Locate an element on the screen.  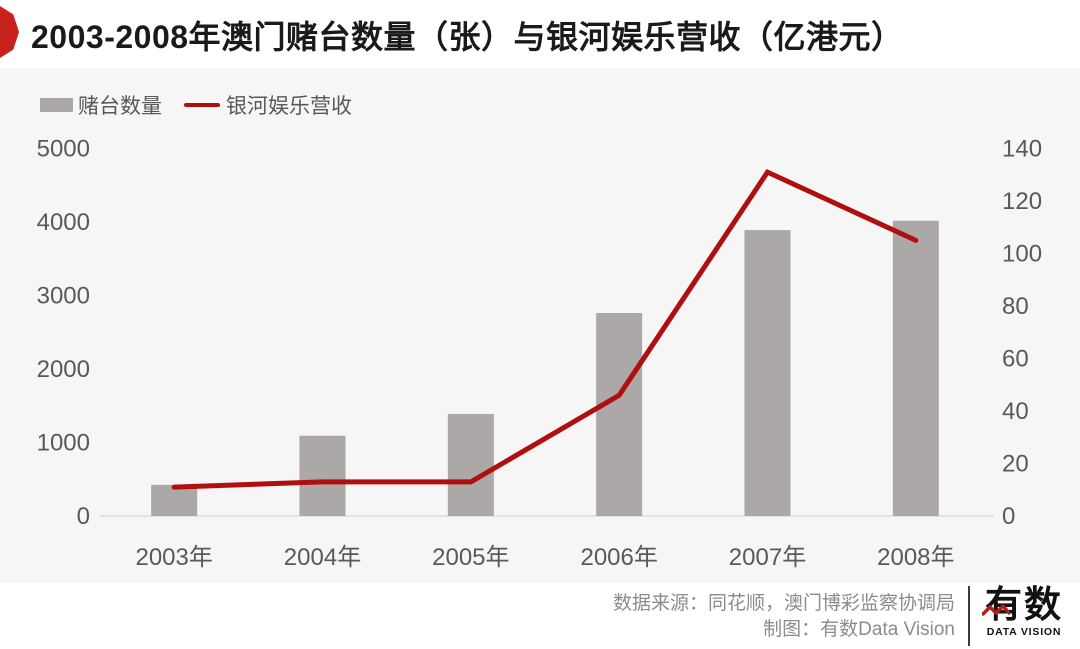
left-axis-tick: 5000 is located at coordinates (63, 149).